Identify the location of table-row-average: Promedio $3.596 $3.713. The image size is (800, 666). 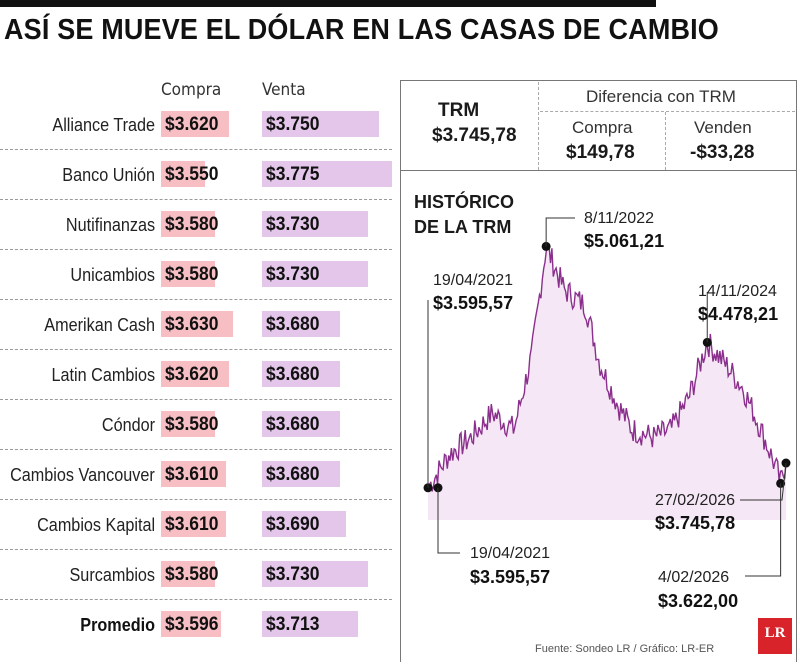
(196, 628).